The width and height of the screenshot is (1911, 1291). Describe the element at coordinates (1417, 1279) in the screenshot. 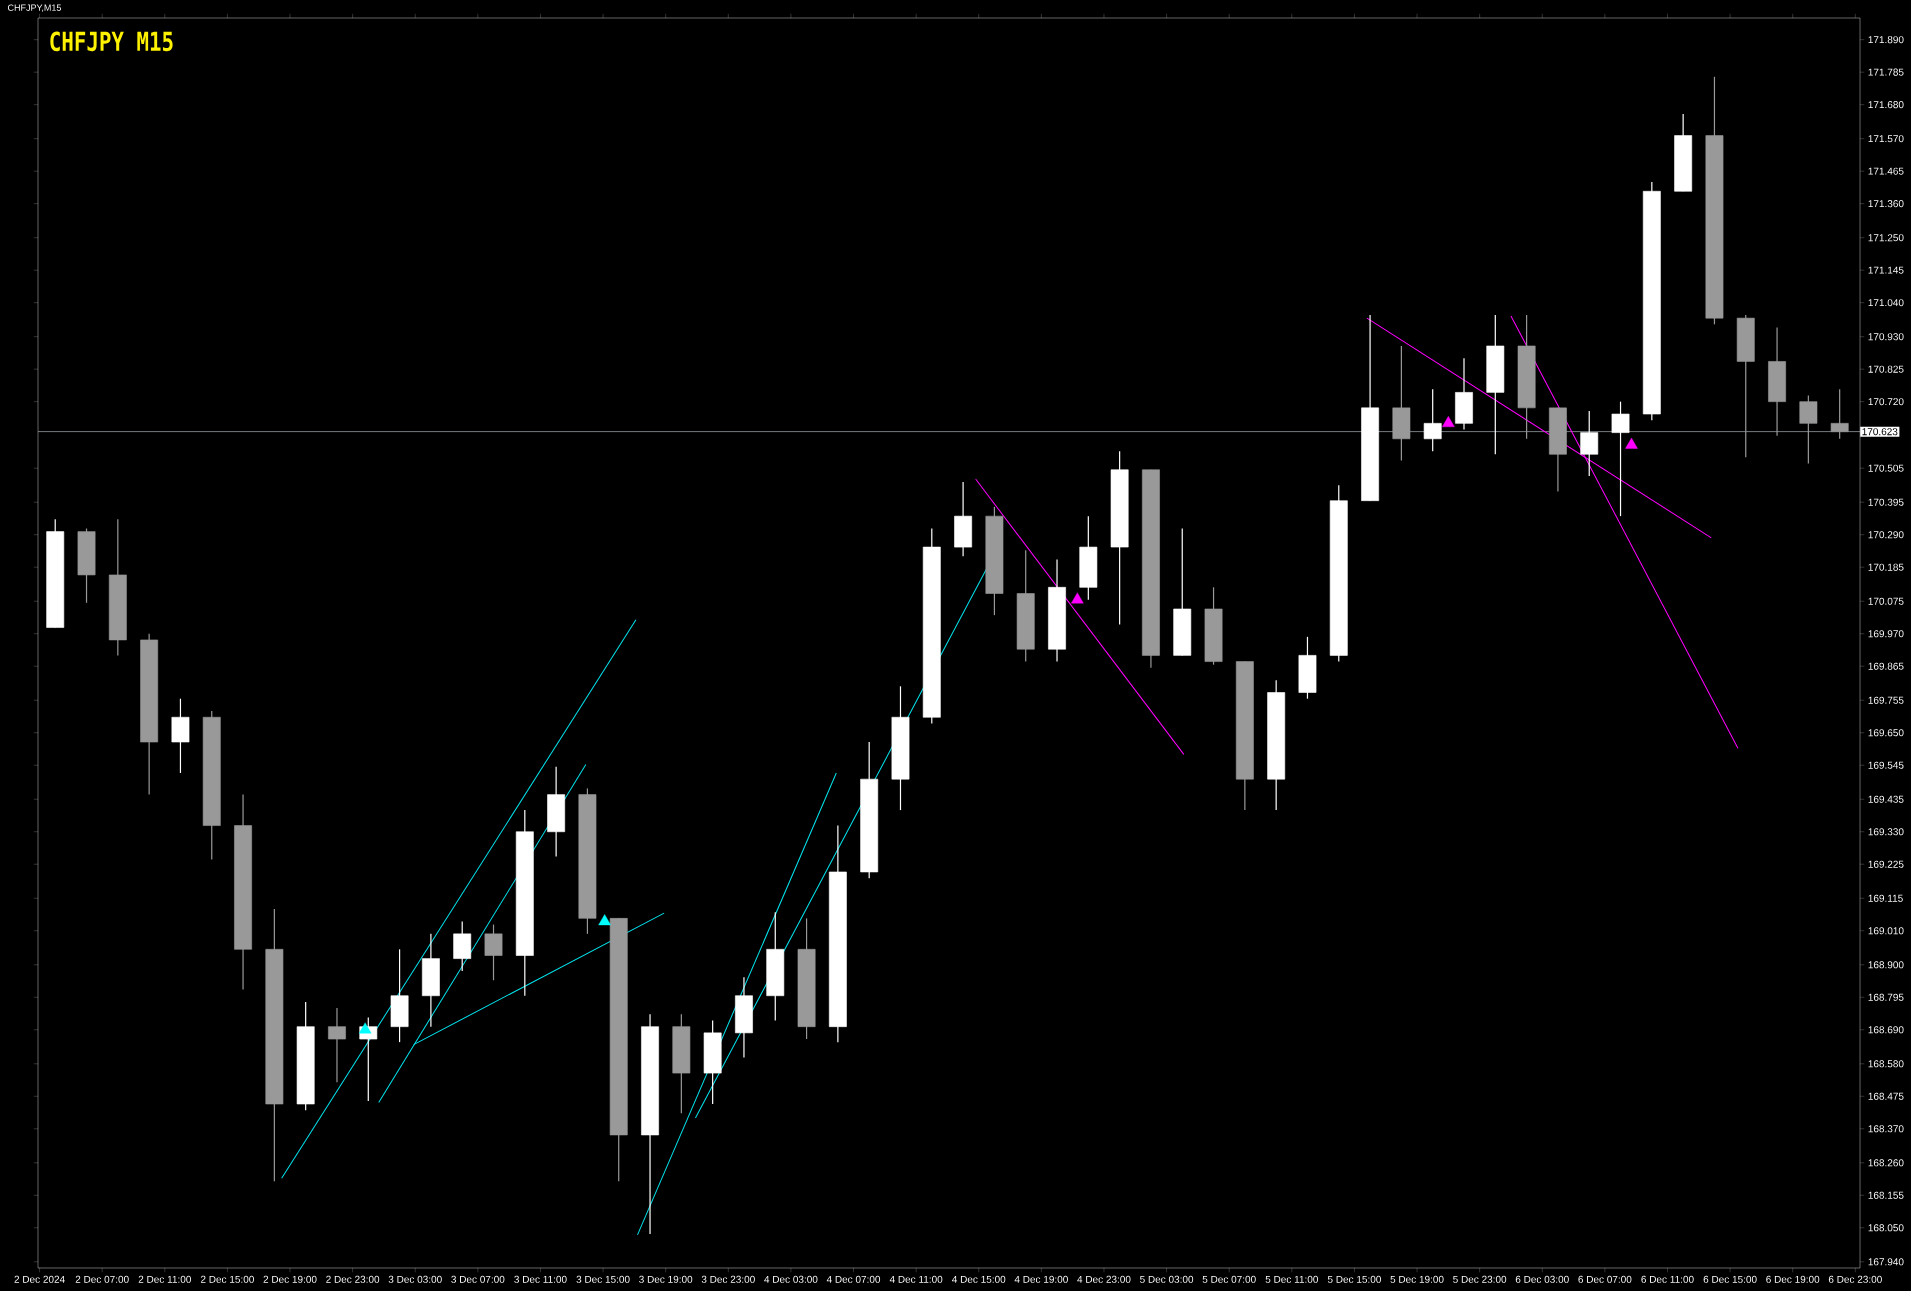

I see `x-tick-label: 5 Dec 19:00` at that location.